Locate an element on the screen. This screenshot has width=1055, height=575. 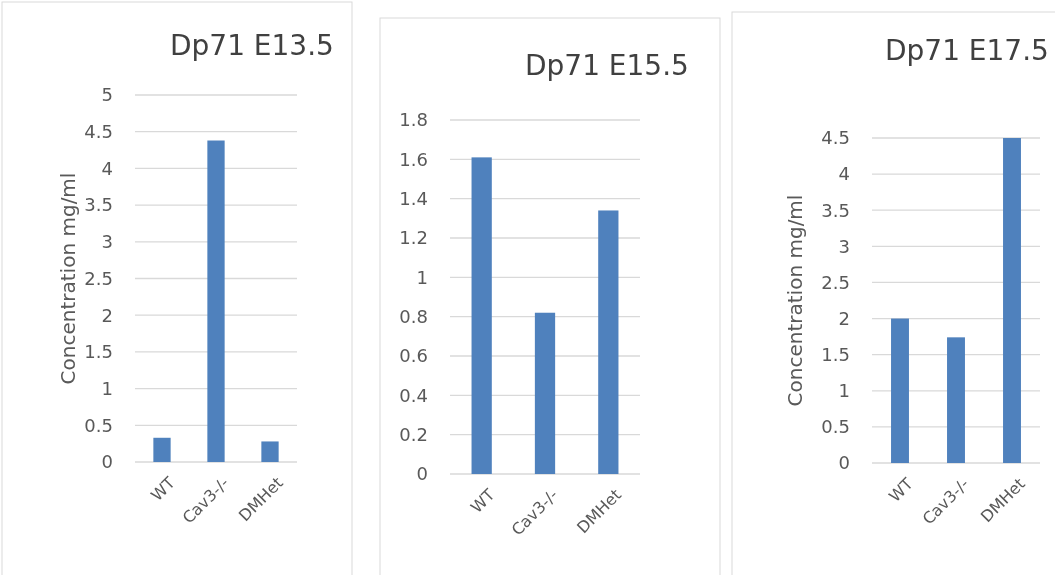
y-tick-label: 1.2 is located at coordinates (413, 238).